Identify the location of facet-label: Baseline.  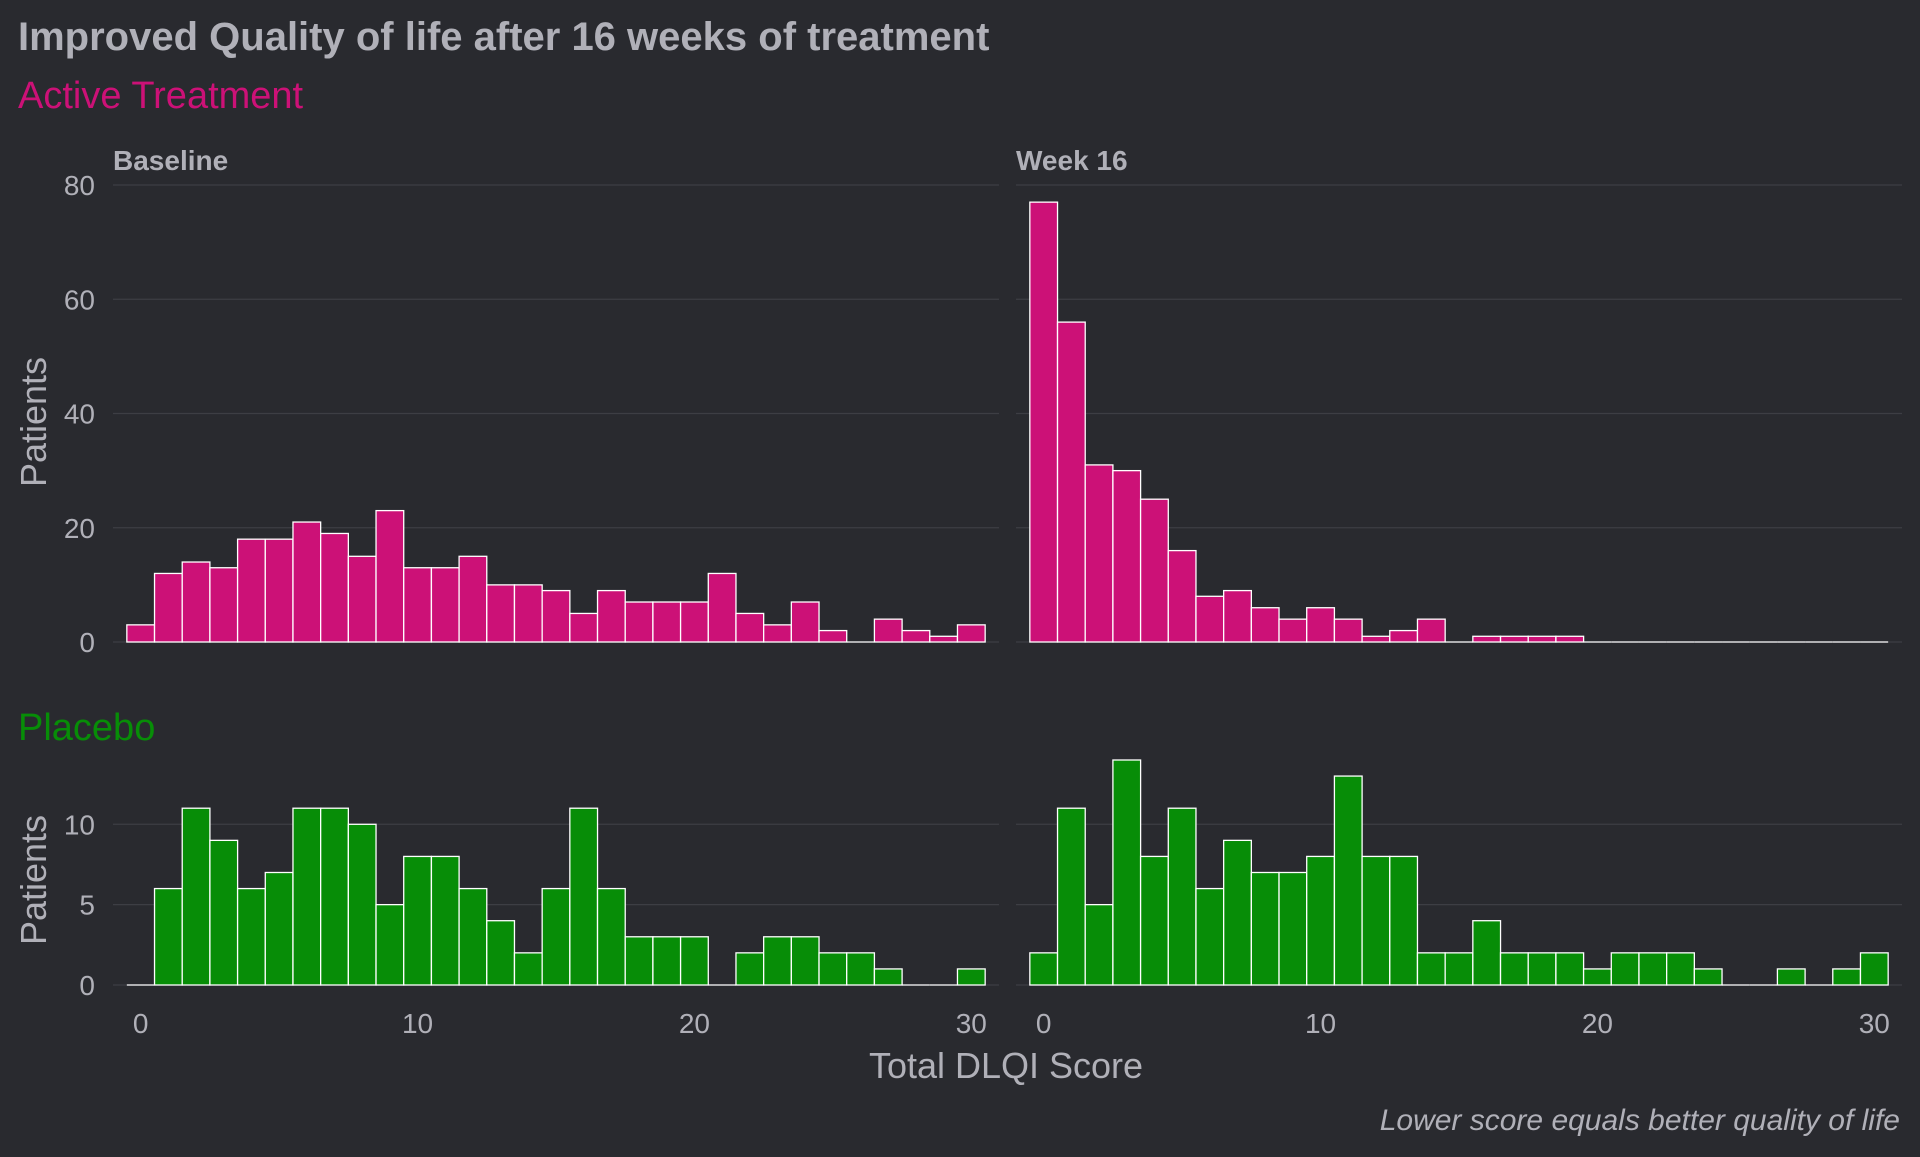
(170, 160).